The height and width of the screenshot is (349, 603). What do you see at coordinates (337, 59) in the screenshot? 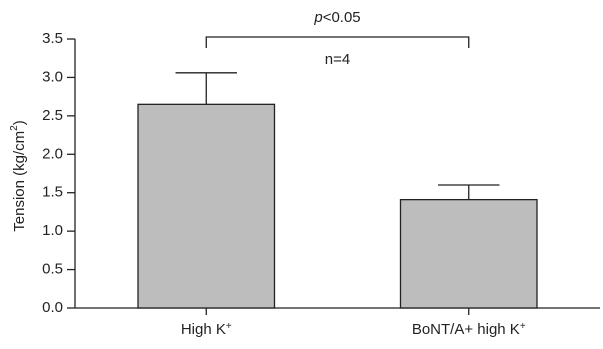
I see `sample-size-label: n=4` at bounding box center [337, 59].